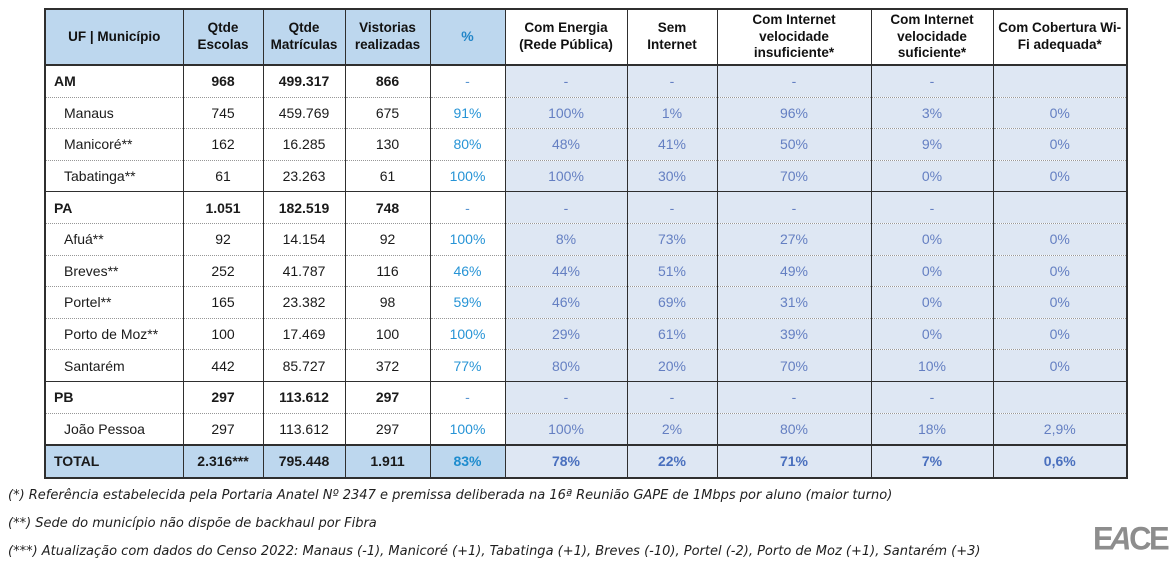  Describe the element at coordinates (586, 239) in the screenshot. I see `table-row: Afuá** 92 14.154 92 100% 8% 73% 27% 0% 0%` at that location.